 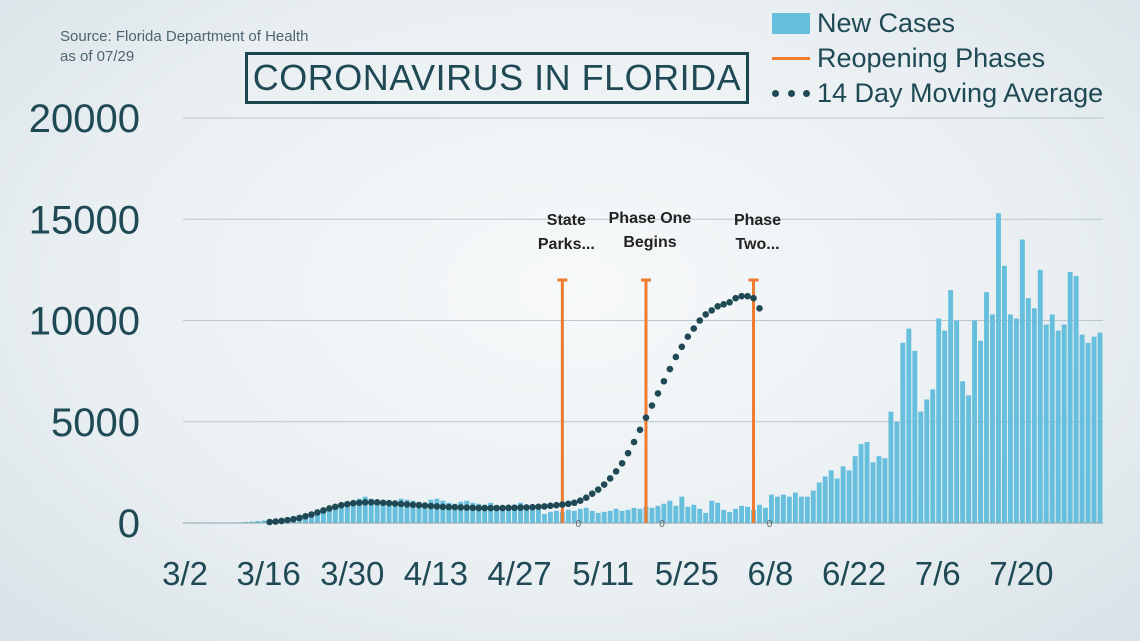 What do you see at coordinates (84, 220) in the screenshot?
I see `y-tick-label: 15000` at bounding box center [84, 220].